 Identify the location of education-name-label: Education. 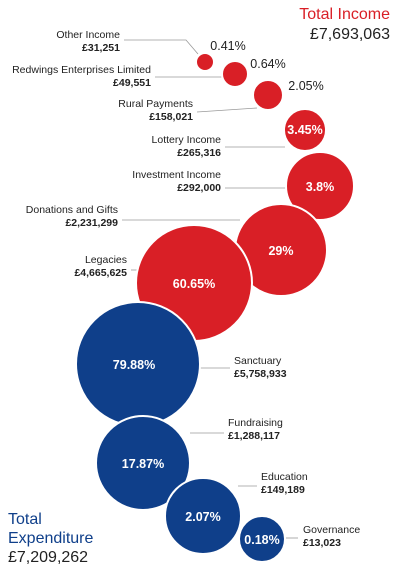
(284, 477).